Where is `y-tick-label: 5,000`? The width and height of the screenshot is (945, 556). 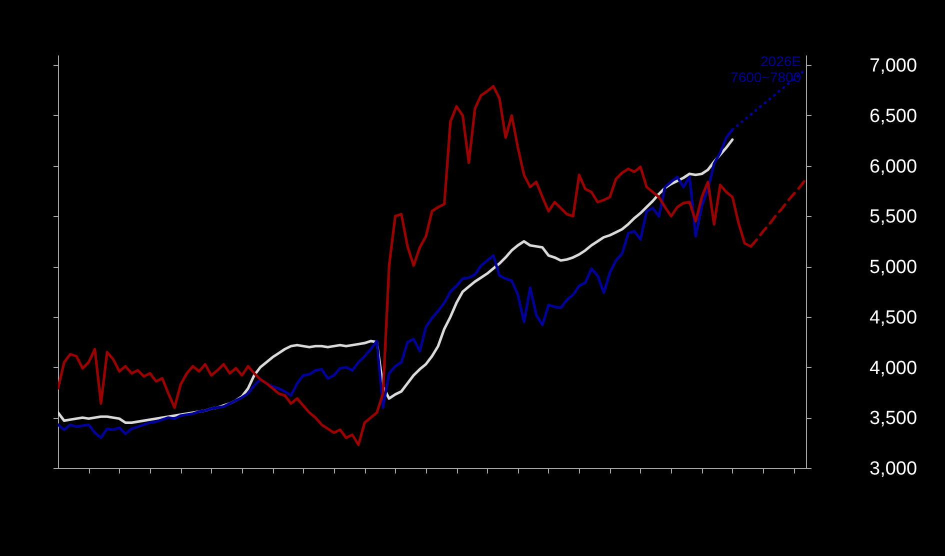
y-tick-label: 5,000 is located at coordinates (894, 267).